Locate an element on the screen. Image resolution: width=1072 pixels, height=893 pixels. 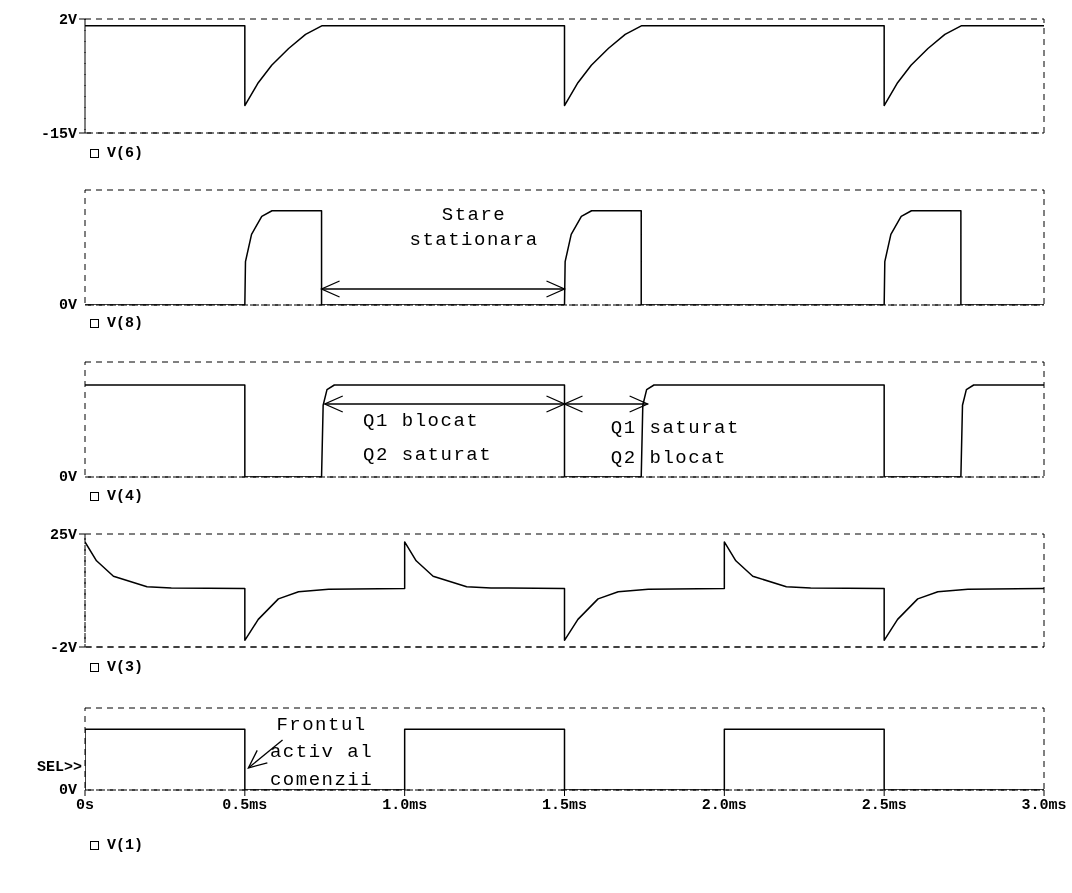
y-tick-label: -15V is located at coordinates (58, 135).